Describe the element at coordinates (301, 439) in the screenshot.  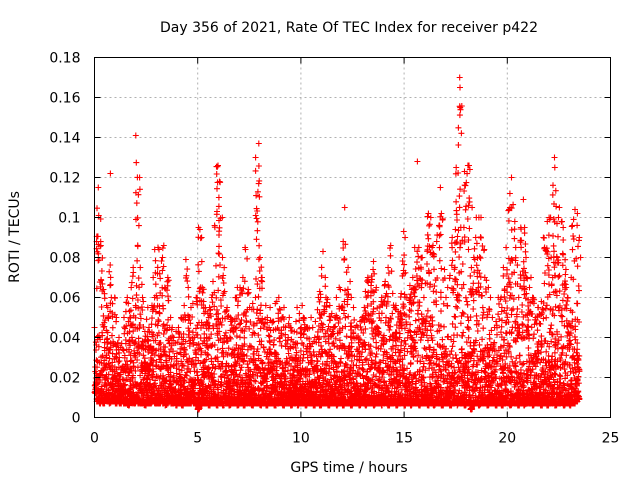
I see `x-tick-label: 10` at that location.